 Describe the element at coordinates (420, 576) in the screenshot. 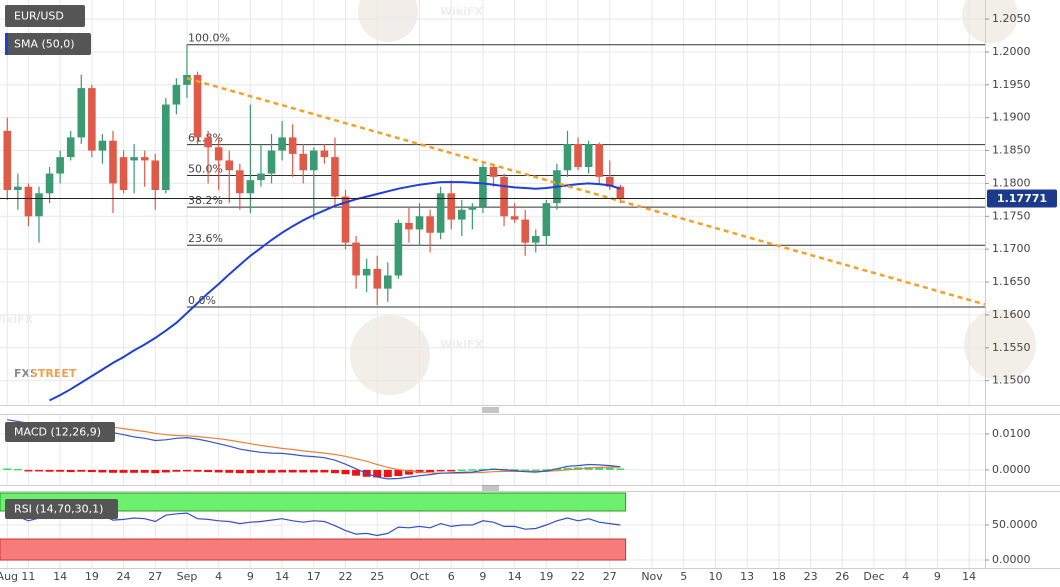

I see `x-tick-label: Oct` at that location.